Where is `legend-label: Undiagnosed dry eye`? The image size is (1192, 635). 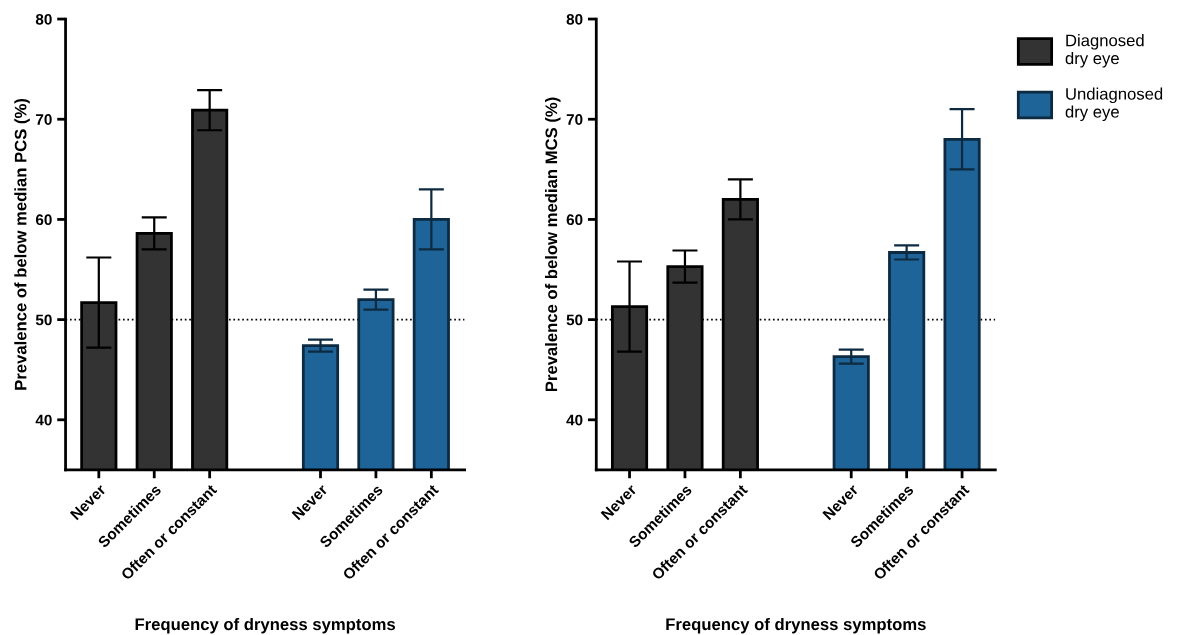
legend-label: Undiagnosed dry eye is located at coordinates (1114, 104).